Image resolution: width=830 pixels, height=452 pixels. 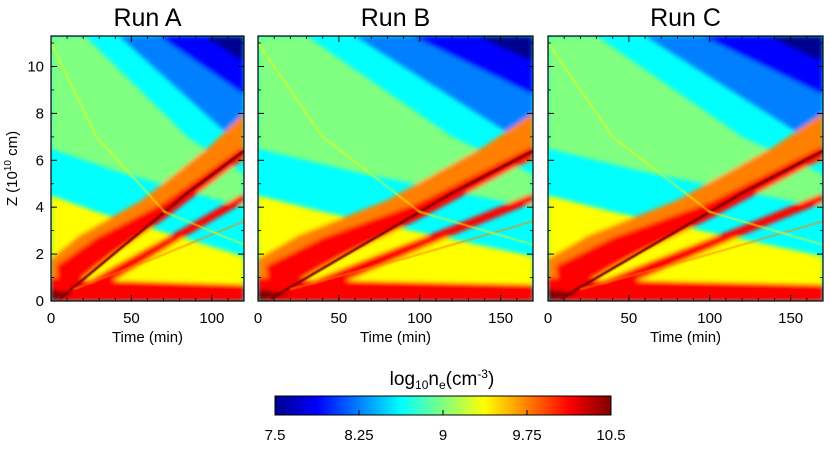 What do you see at coordinates (445, 405) in the screenshot?
I see `colorbar: log10ne(cm-3) 7.5 8.25 9 9.75 10.5` at bounding box center [445, 405].